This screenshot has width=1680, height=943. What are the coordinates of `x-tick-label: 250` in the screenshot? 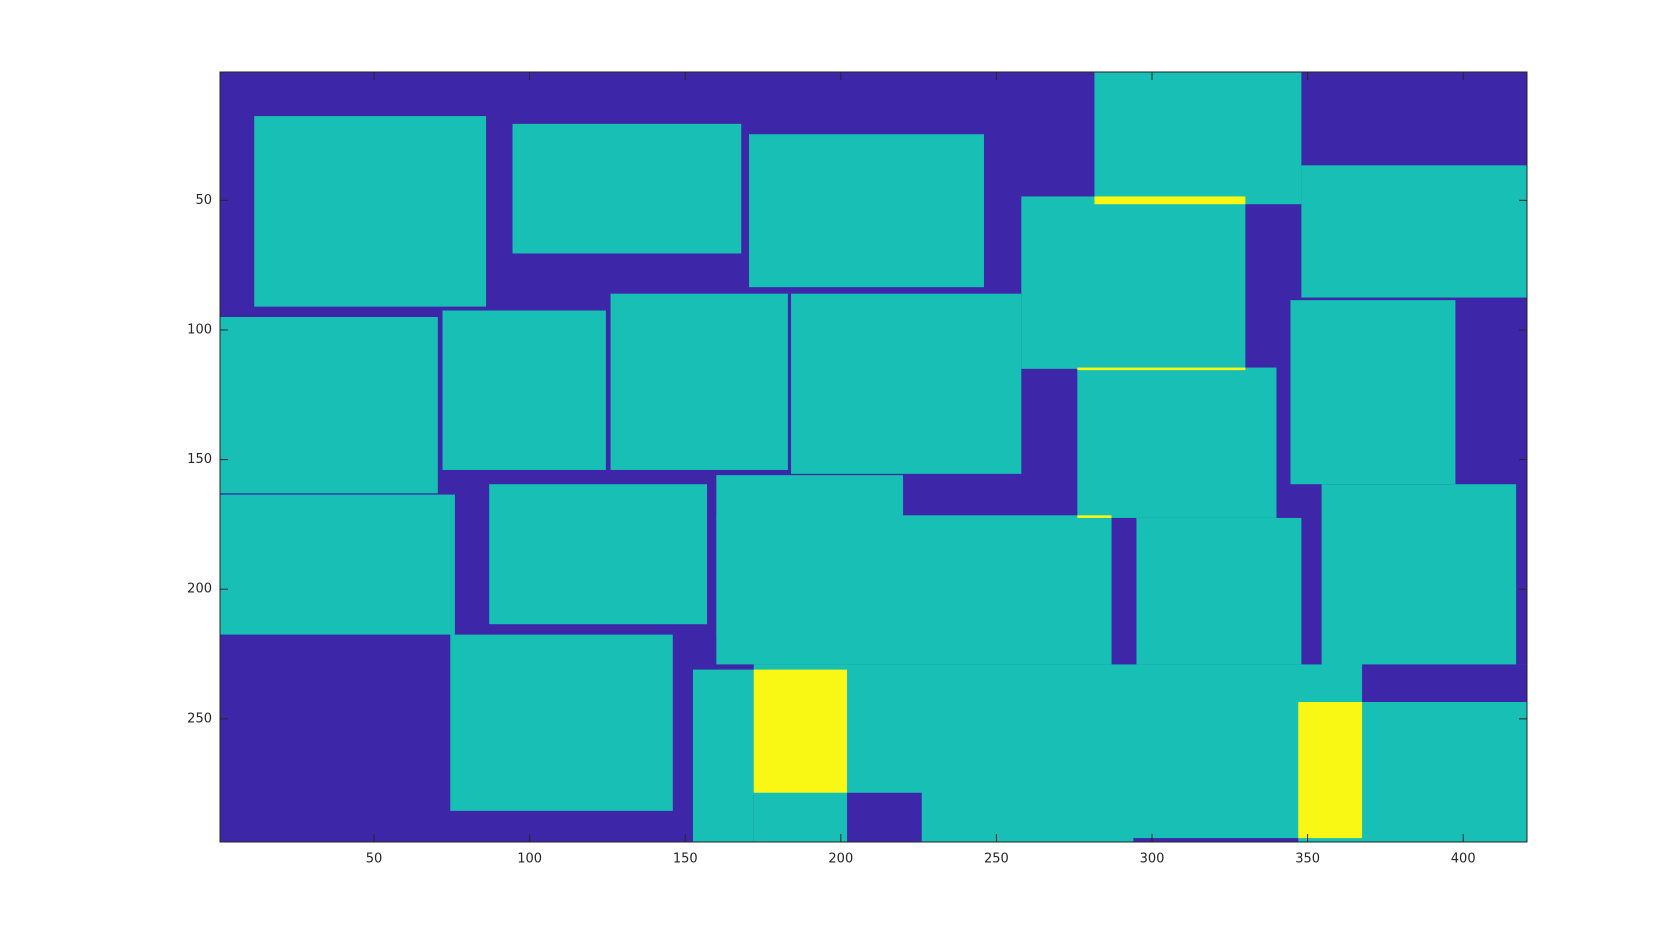 It's located at (996, 859).